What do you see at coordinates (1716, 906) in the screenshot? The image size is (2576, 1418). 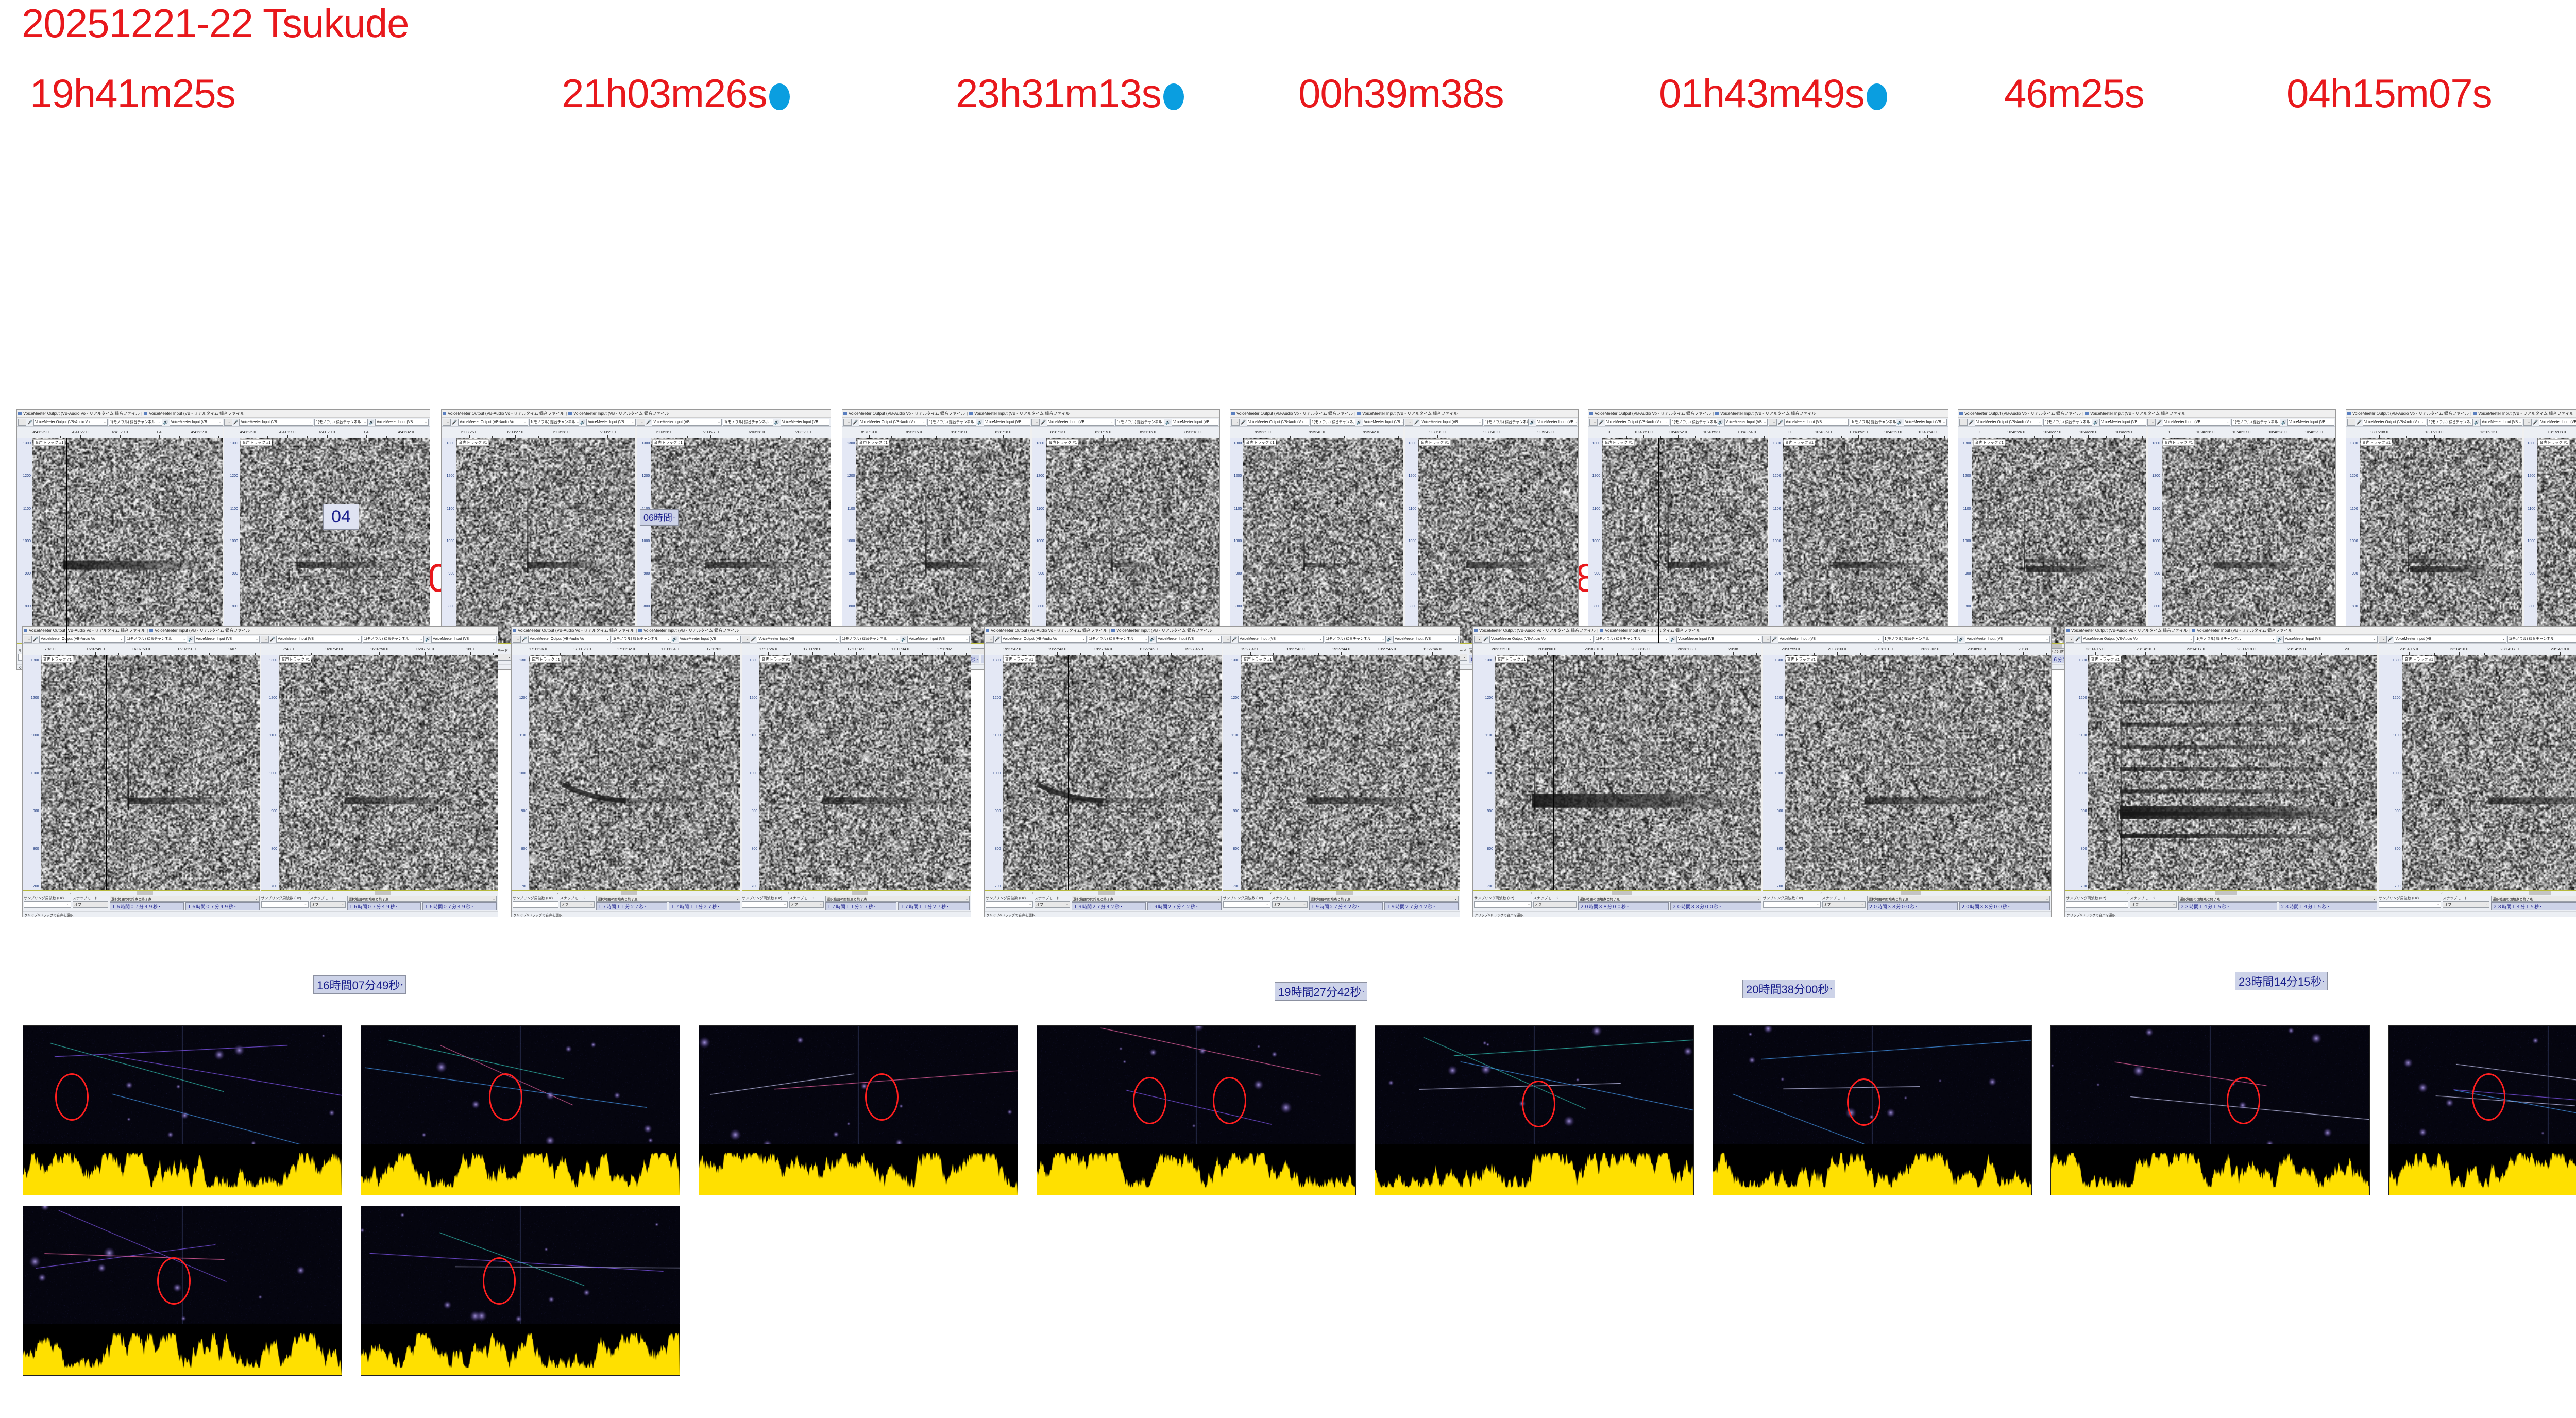 I see `selection-end-time: ２０時間３８分００秒 ▾` at bounding box center [1716, 906].